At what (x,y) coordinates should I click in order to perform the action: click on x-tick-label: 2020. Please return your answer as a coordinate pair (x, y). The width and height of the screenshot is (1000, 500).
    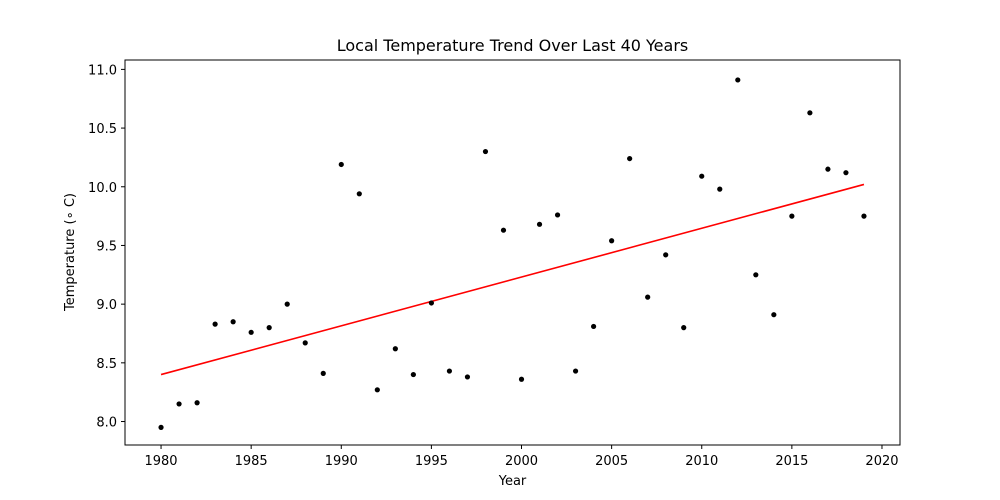
    Looking at the image, I should click on (881, 461).